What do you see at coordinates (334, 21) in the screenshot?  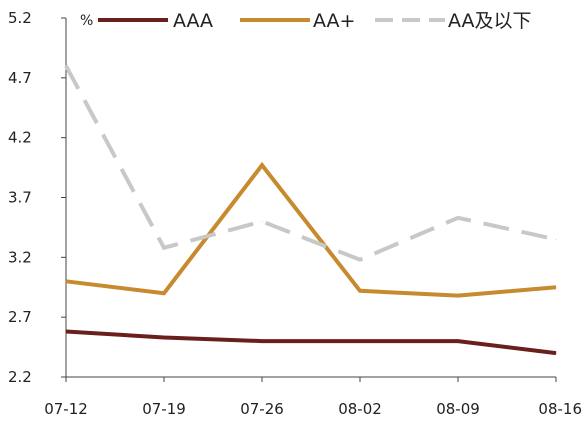 I see `legend-label-aa-plus: AA+` at bounding box center [334, 21].